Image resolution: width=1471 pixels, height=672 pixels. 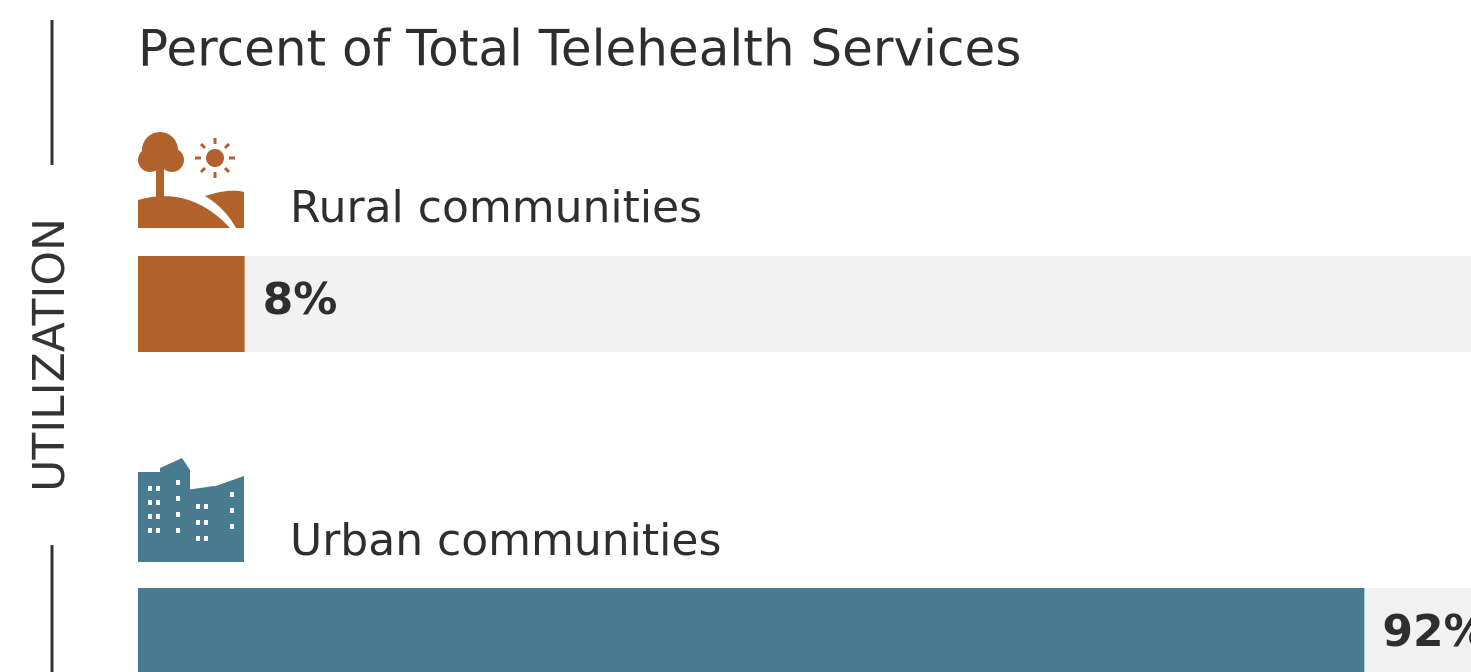 What do you see at coordinates (300, 299) in the screenshot?
I see `value-label: 8%` at bounding box center [300, 299].